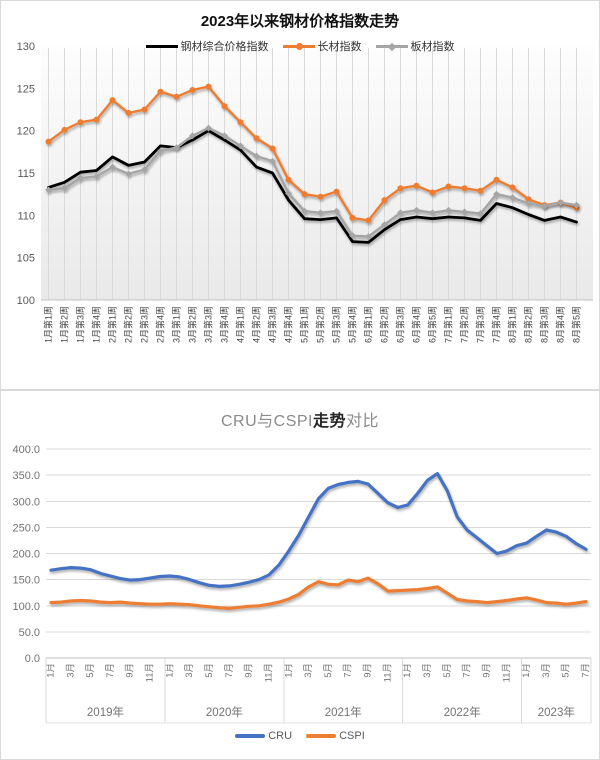  I want to click on svg-text: 3月第3周, so click(208, 324).